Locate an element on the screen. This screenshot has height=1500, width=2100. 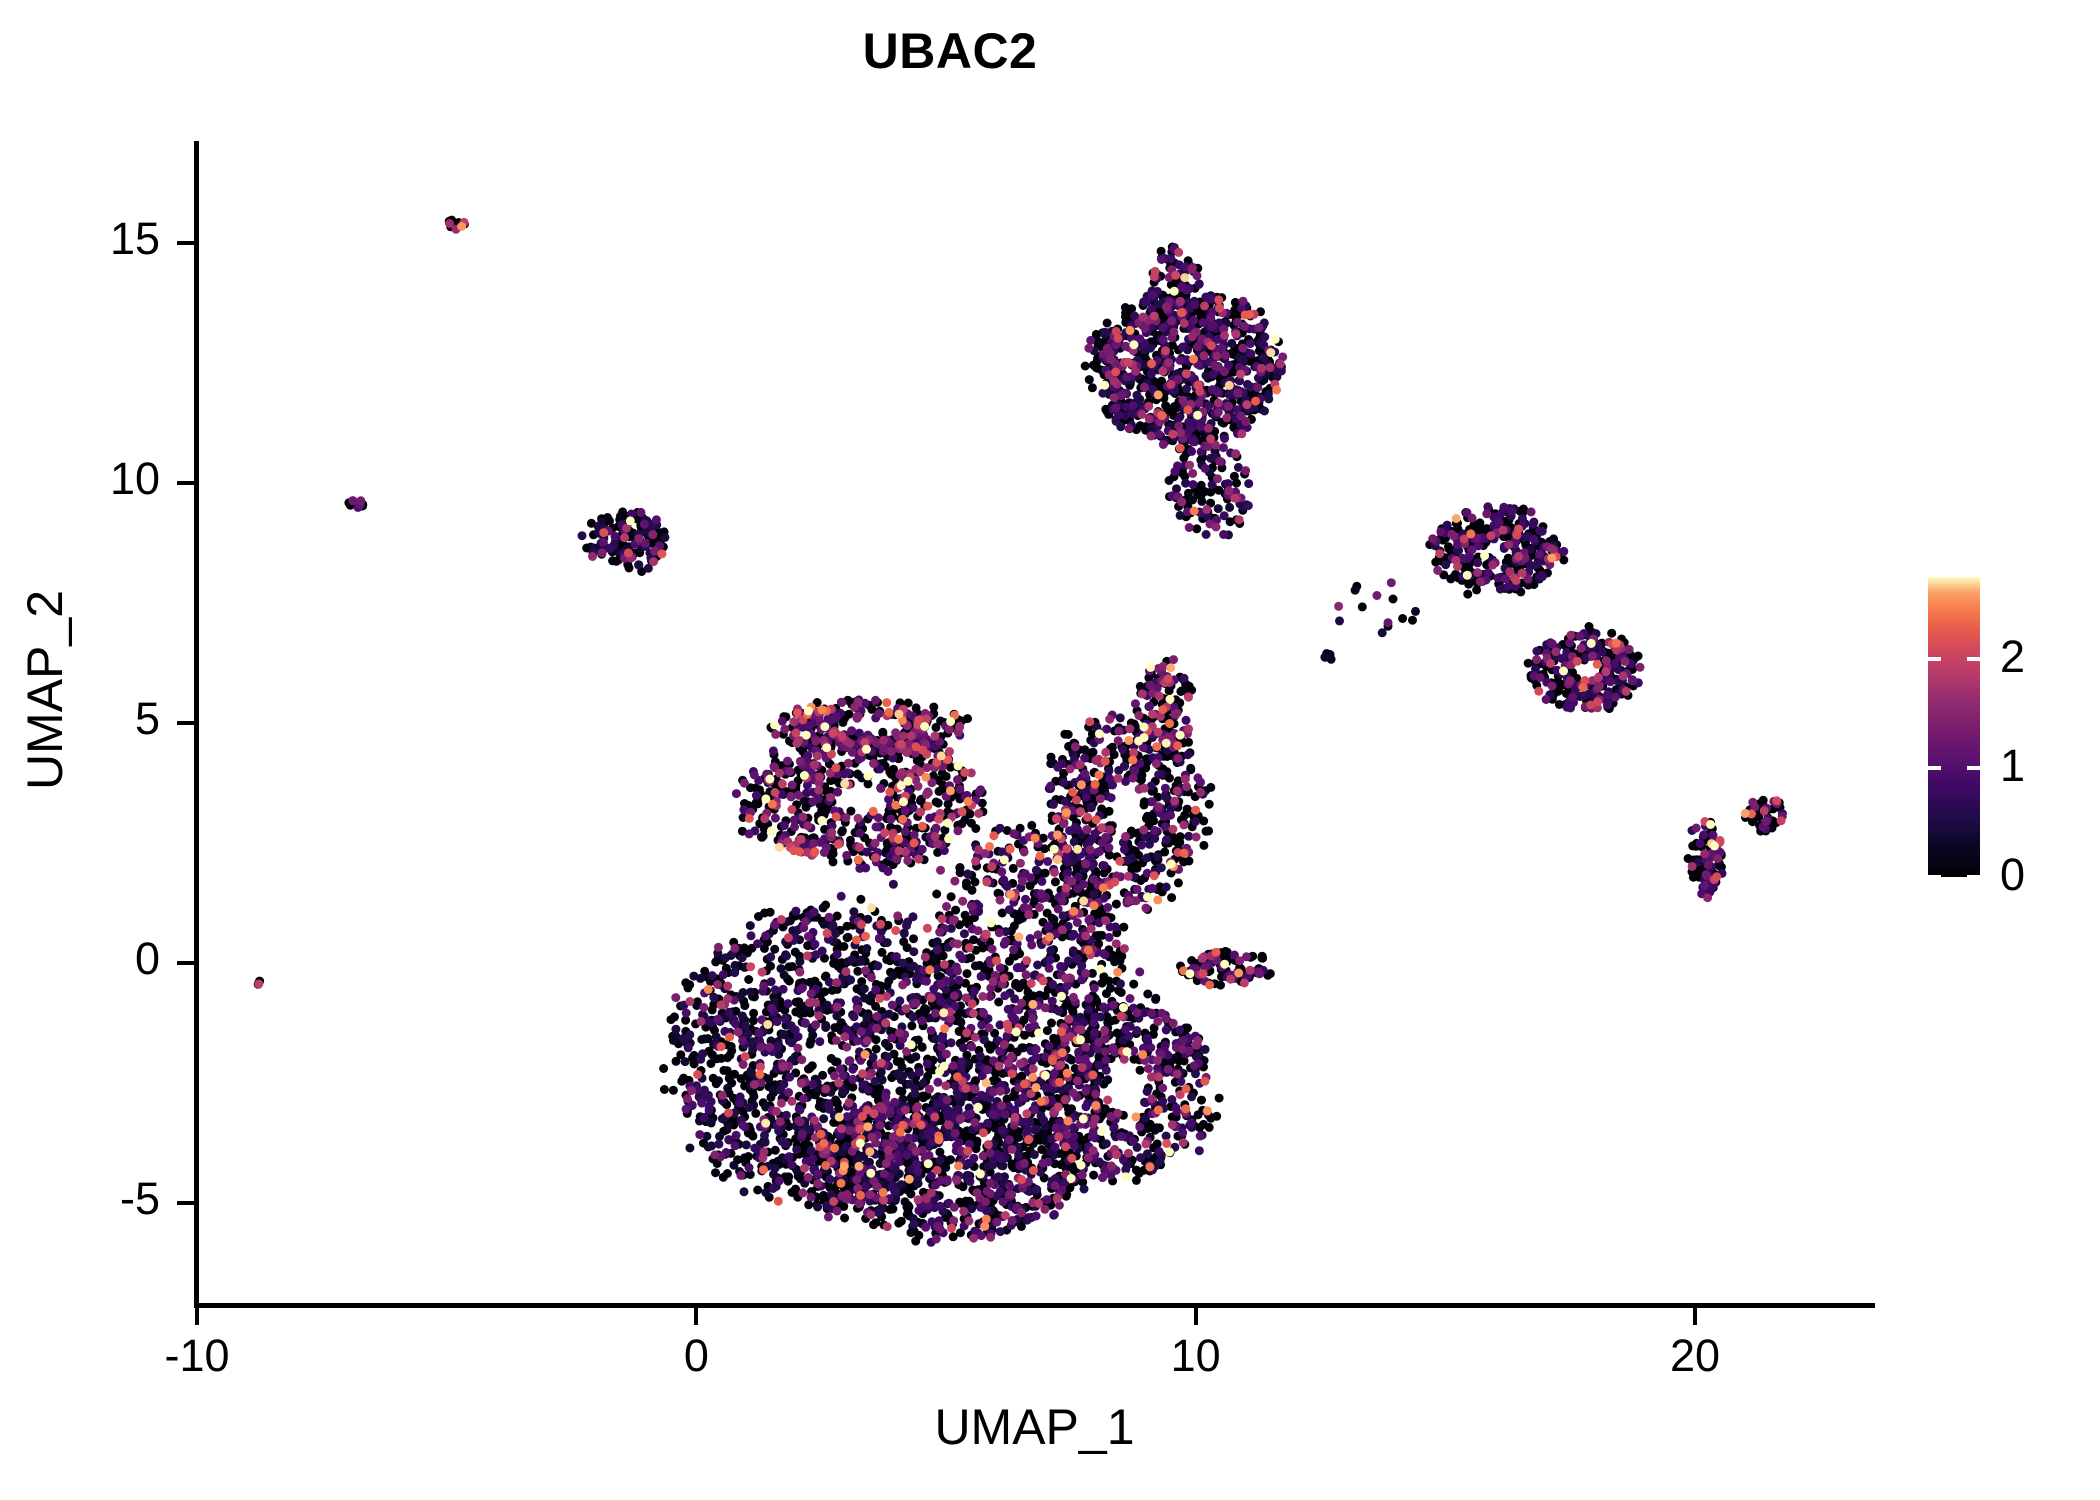
page-title: UBAC2 is located at coordinates (950, 51).